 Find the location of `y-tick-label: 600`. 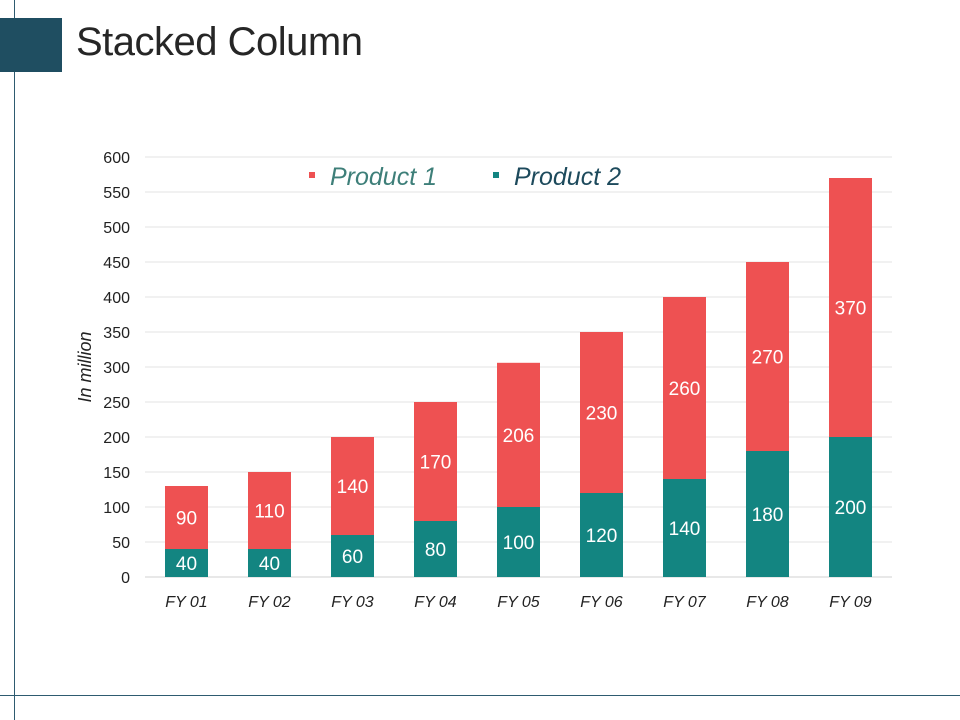

y-tick-label: 600 is located at coordinates (116, 158).